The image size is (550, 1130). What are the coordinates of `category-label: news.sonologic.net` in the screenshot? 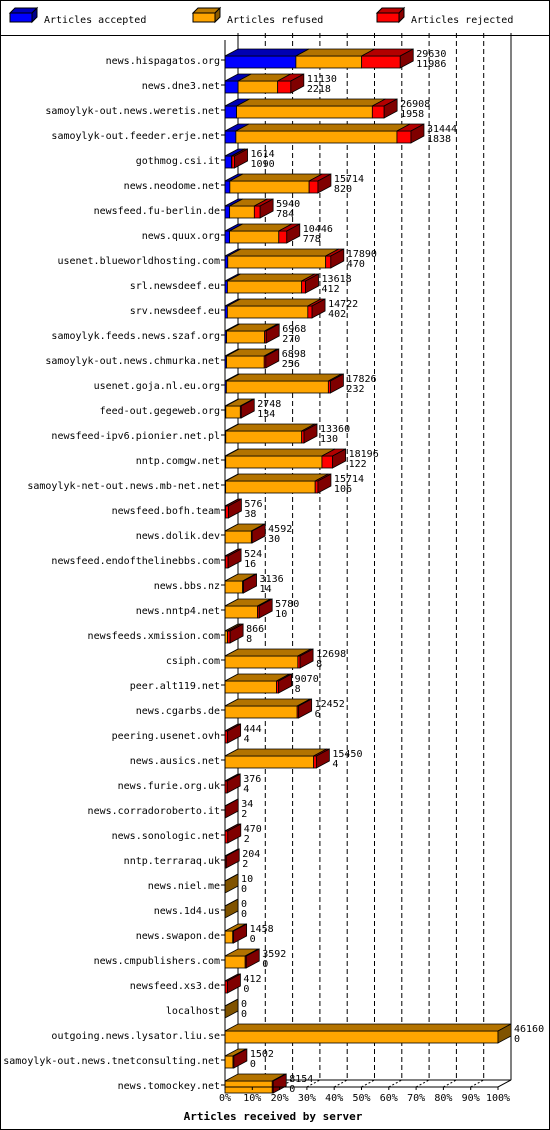 It's located at (166, 836).